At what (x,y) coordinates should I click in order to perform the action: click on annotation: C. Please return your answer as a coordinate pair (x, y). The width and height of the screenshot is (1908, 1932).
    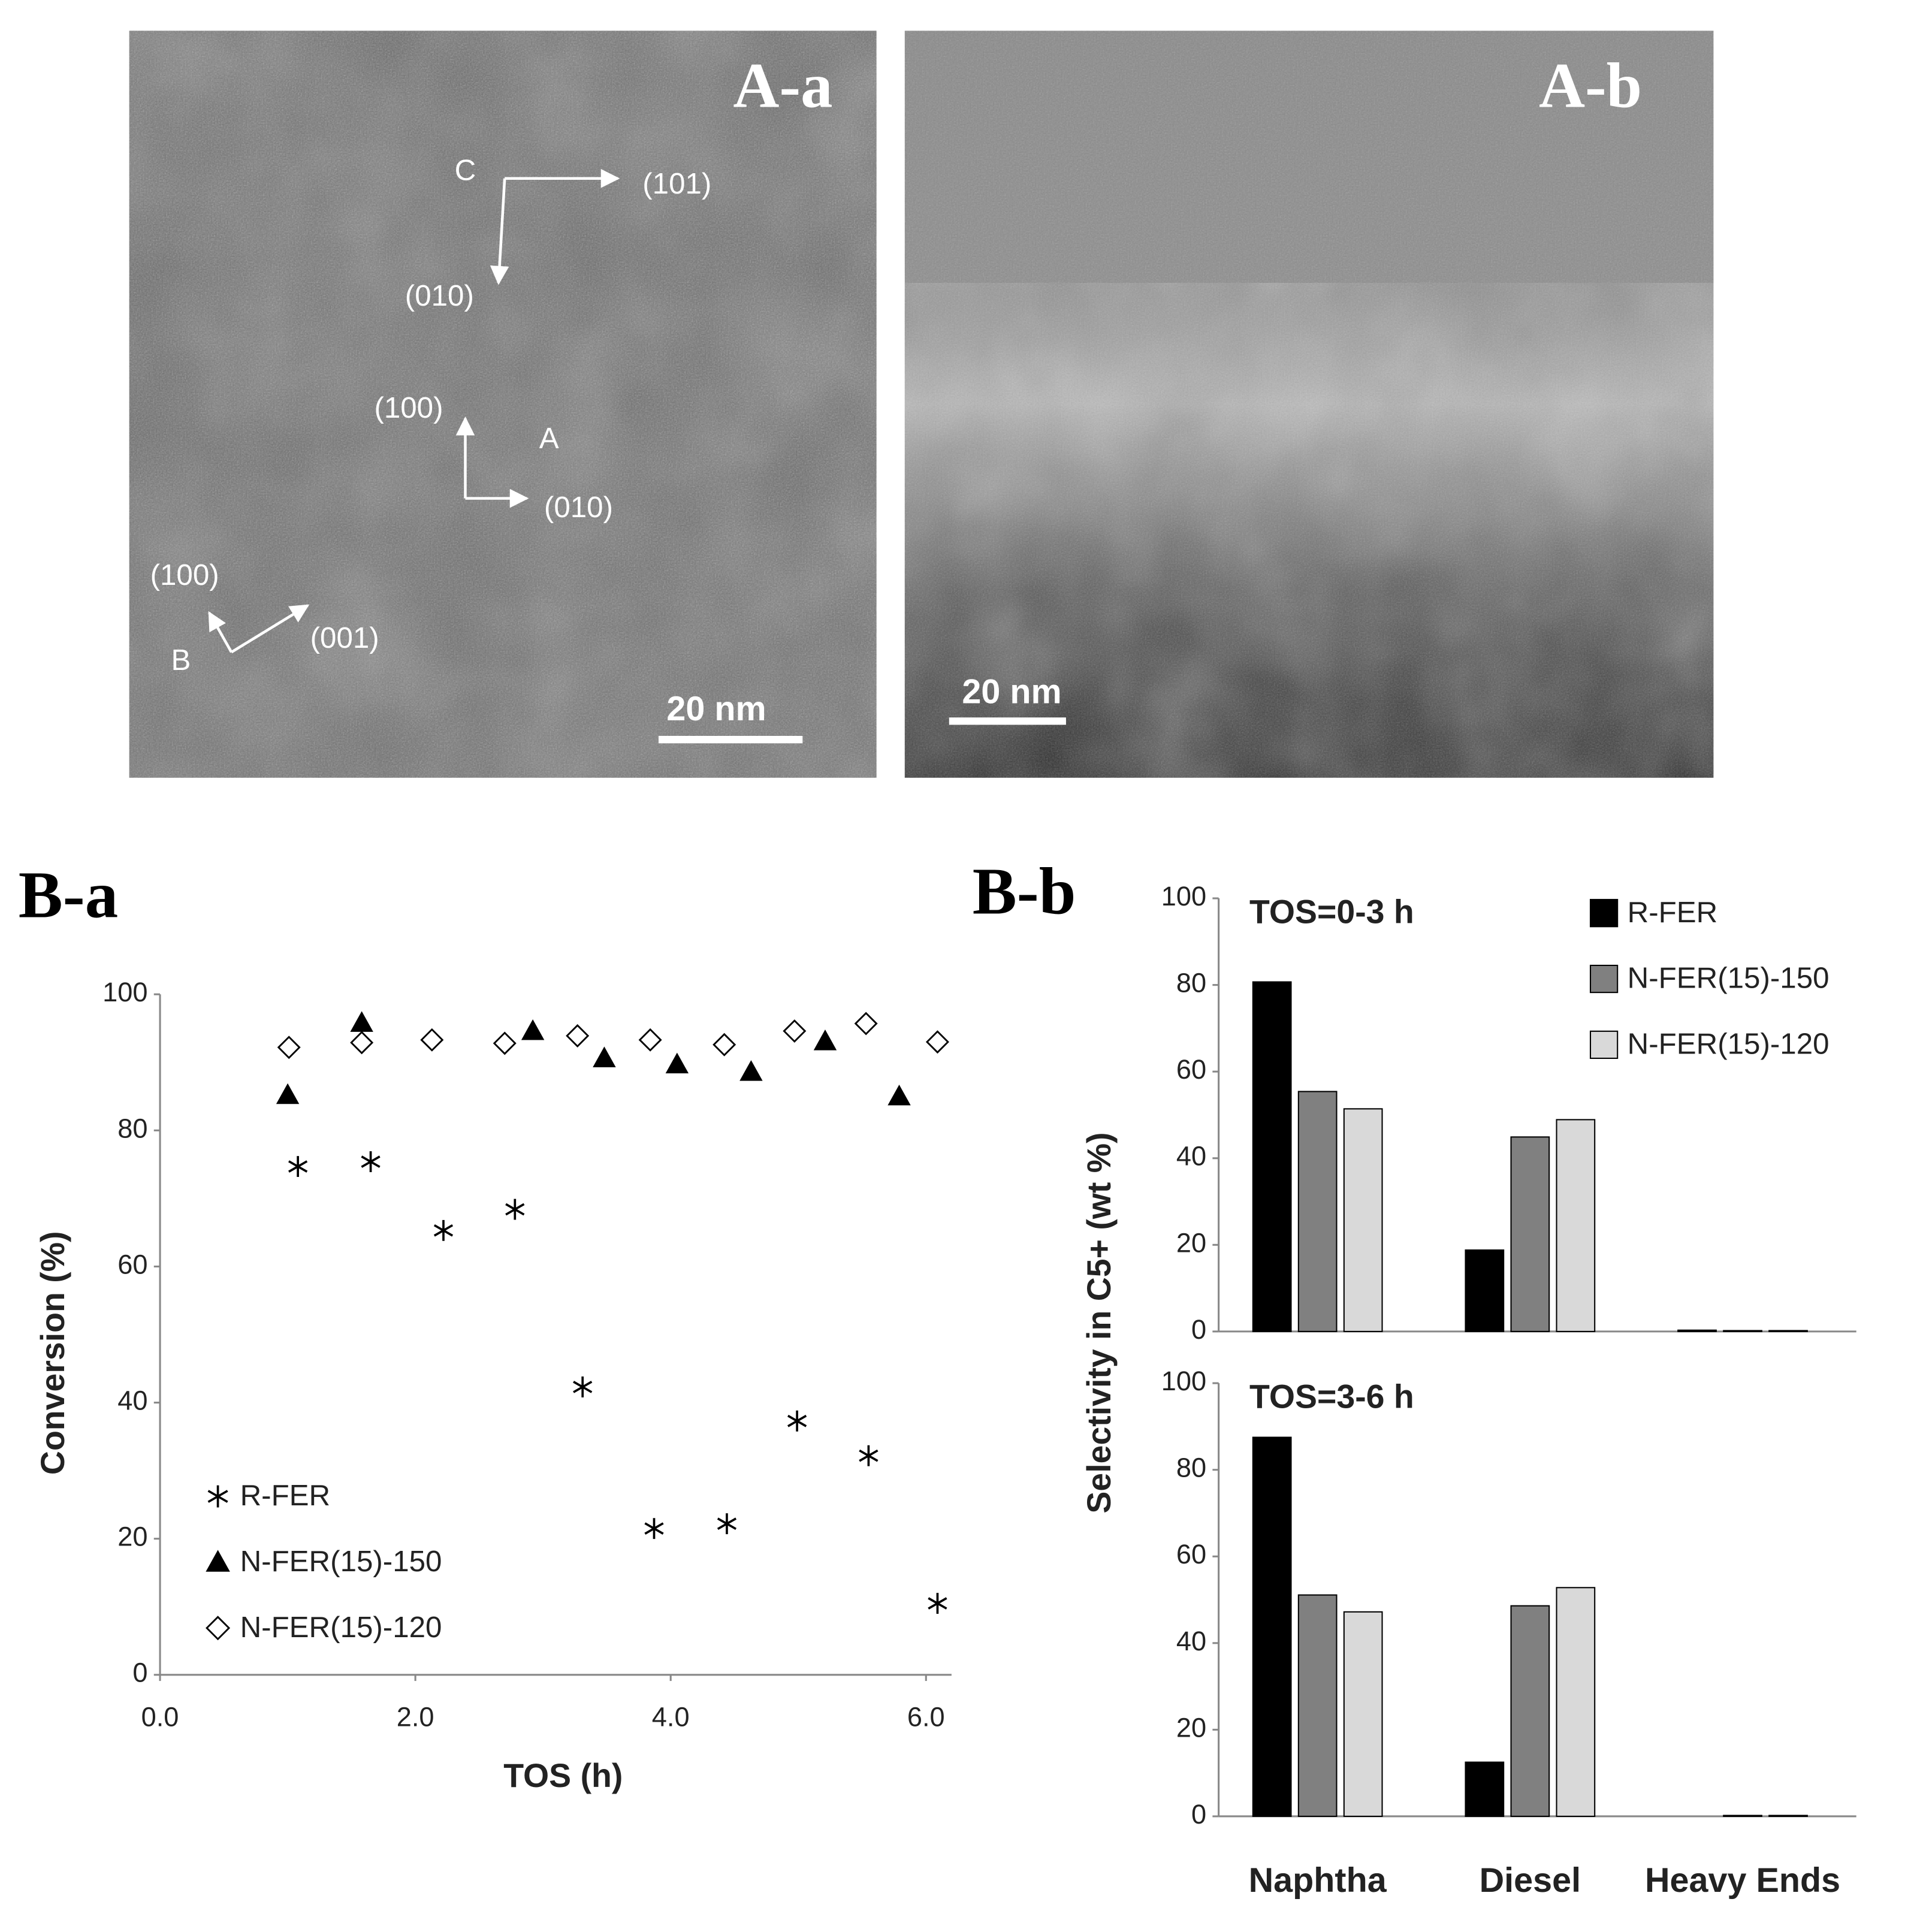
    Looking at the image, I should click on (465, 171).